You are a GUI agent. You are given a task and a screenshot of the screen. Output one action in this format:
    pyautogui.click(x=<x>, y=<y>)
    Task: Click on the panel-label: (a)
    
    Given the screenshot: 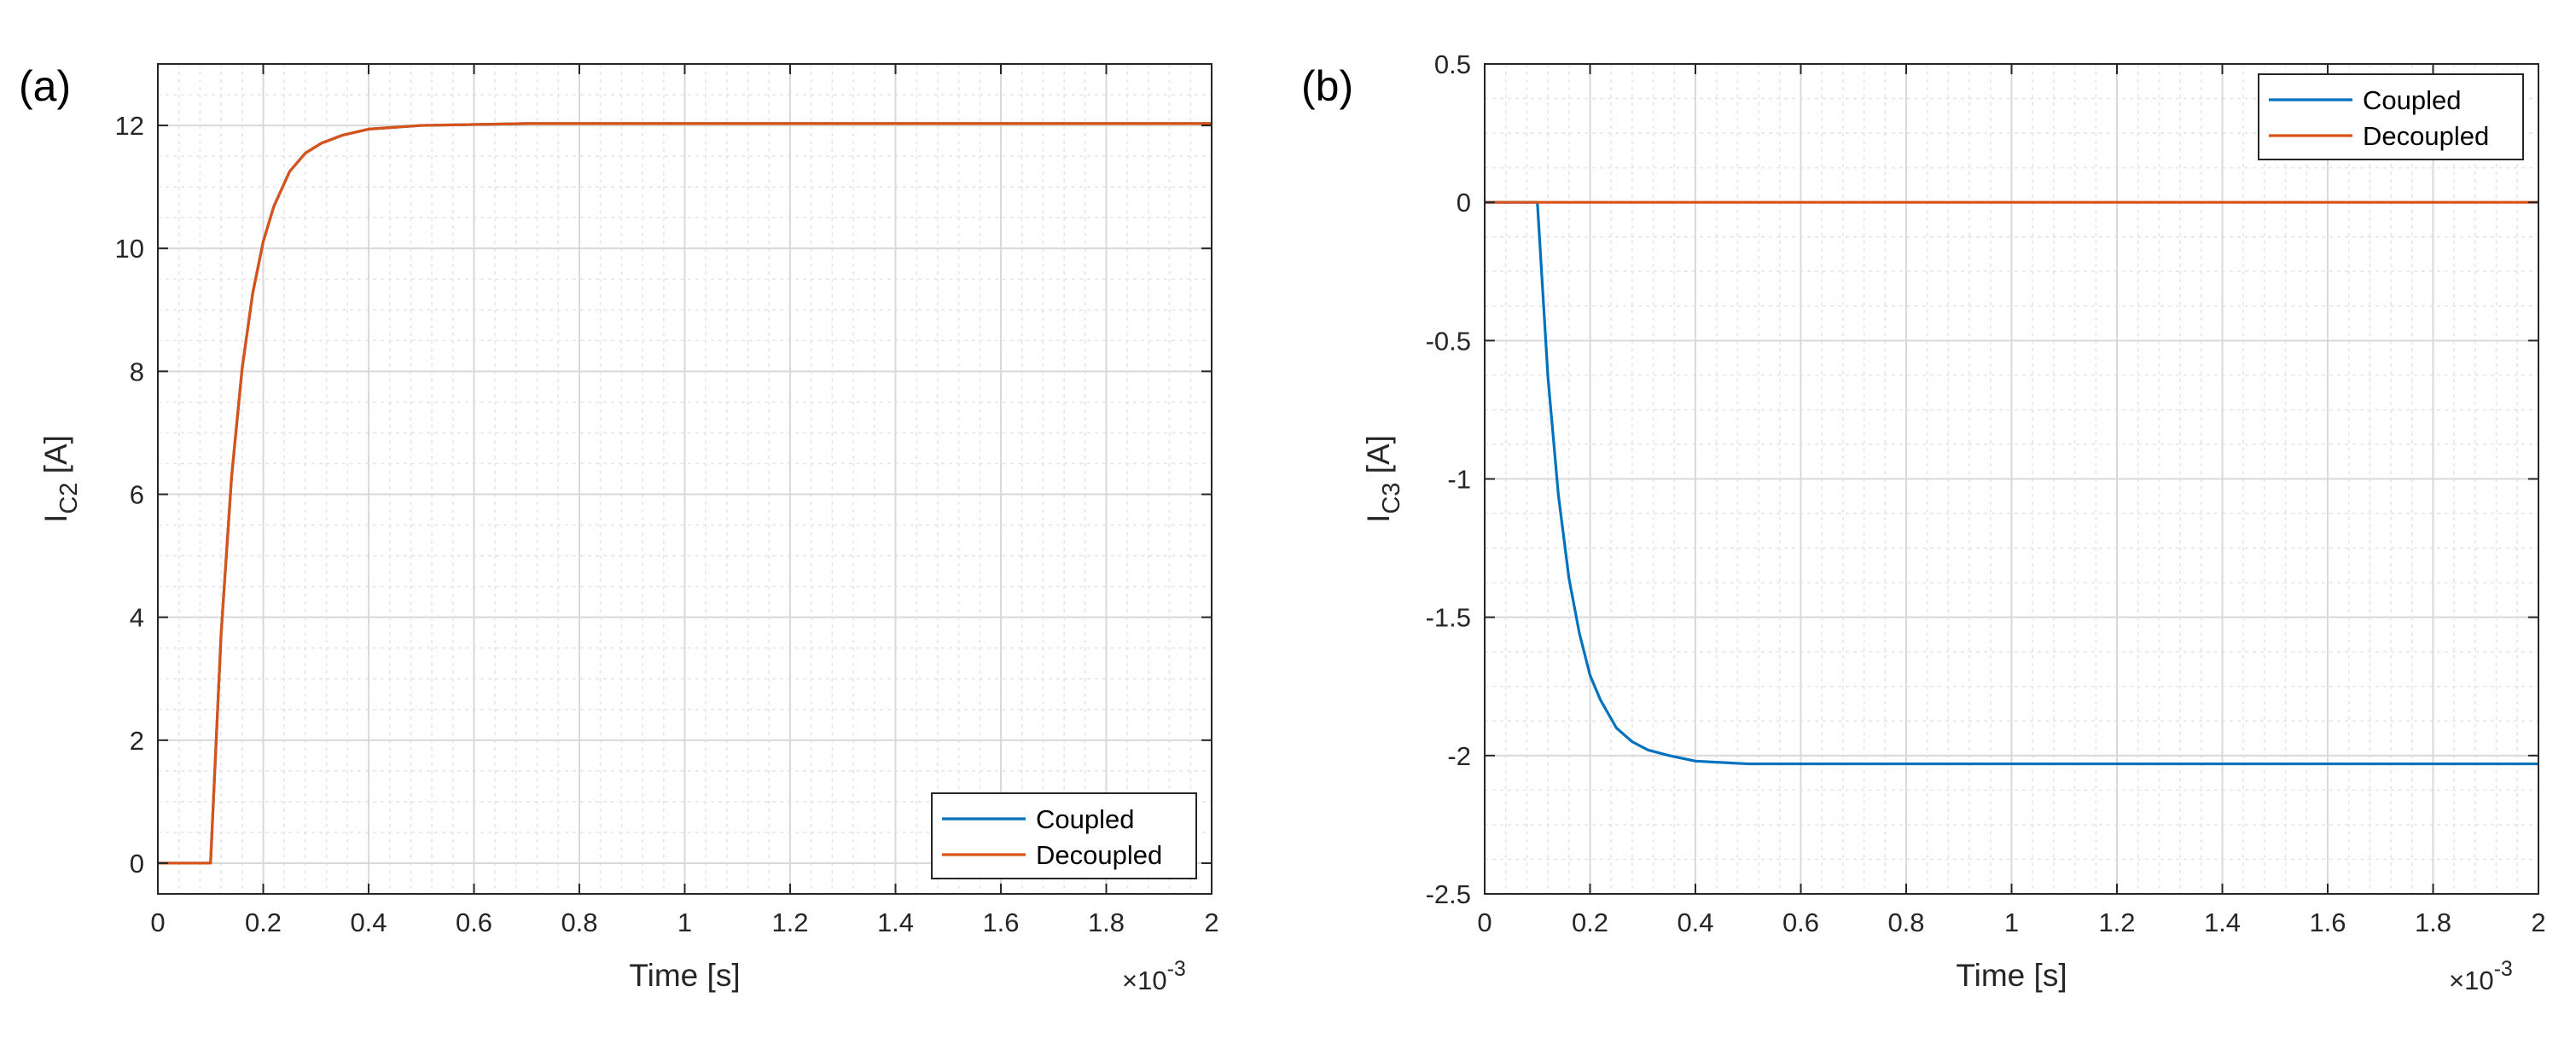 What is the action you would take?
    pyautogui.click(x=45, y=86)
    